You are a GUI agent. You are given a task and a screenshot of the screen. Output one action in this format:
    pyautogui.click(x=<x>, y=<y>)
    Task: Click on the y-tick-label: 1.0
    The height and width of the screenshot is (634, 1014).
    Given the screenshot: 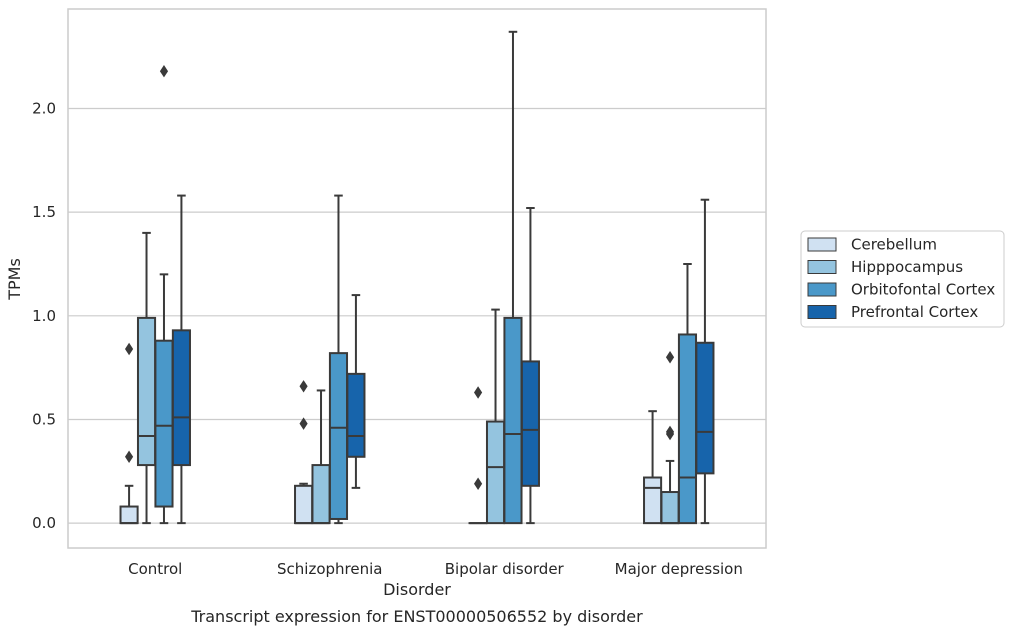 What is the action you would take?
    pyautogui.click(x=44, y=316)
    